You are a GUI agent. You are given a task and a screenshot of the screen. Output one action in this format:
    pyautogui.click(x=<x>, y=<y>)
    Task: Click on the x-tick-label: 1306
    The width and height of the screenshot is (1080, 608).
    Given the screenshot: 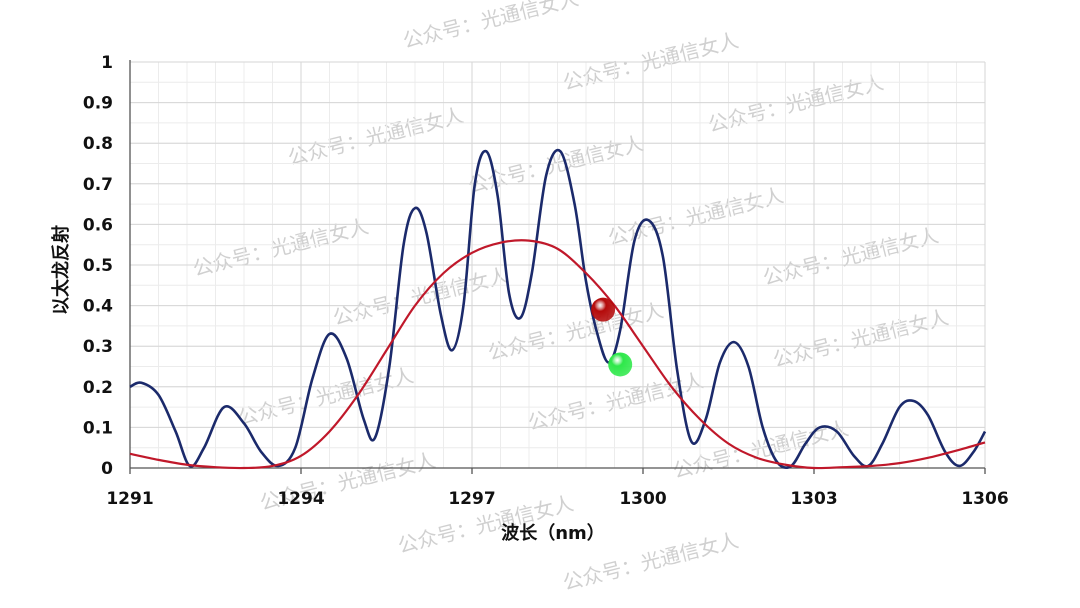 What is the action you would take?
    pyautogui.click(x=984, y=499)
    